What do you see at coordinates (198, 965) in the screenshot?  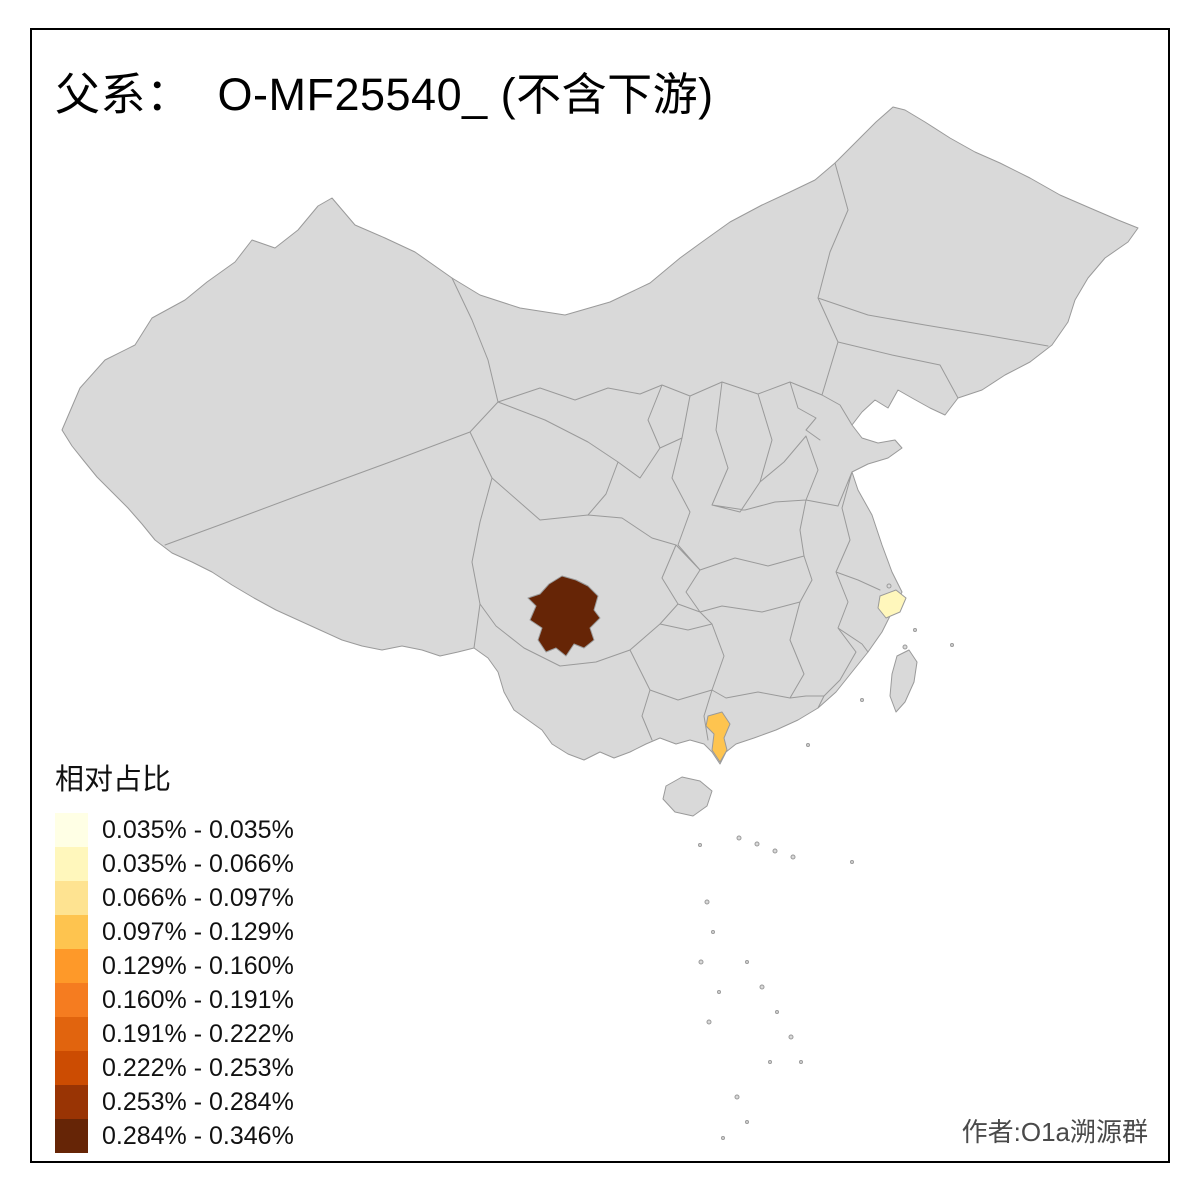 I see `legend-label: 0.129% - 0.160%` at bounding box center [198, 965].